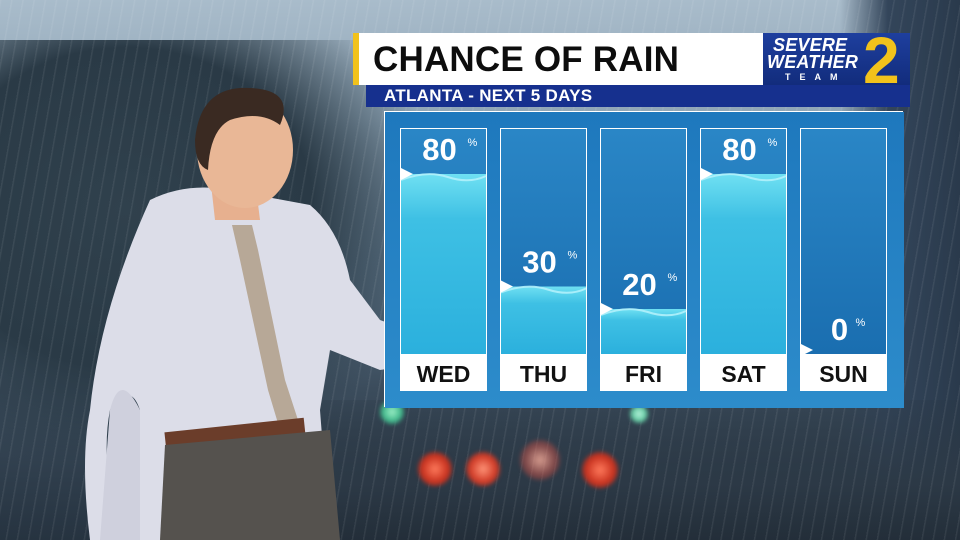 The image size is (960, 540). I want to click on chart-subtitle: ATLANTA - NEXT 5 DAYS, so click(488, 95).